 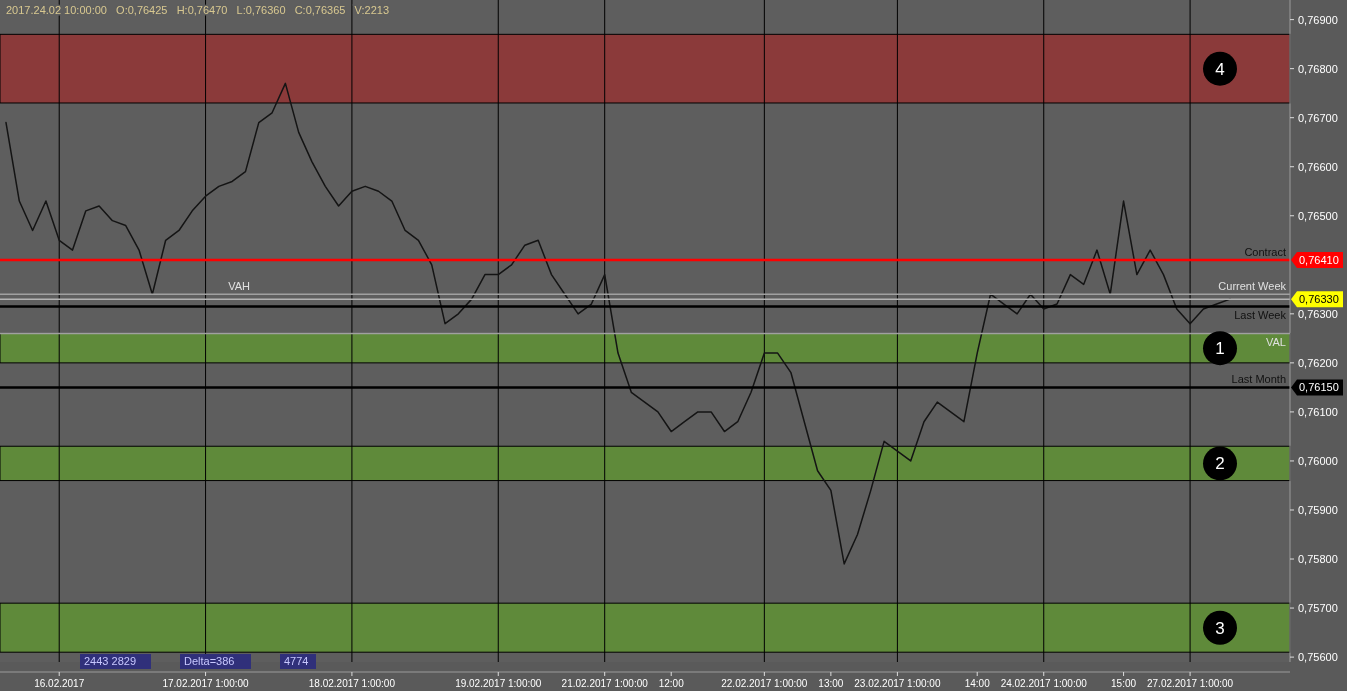 What do you see at coordinates (1318, 19) in the screenshot?
I see `y-tick-label: 0,76900` at bounding box center [1318, 19].